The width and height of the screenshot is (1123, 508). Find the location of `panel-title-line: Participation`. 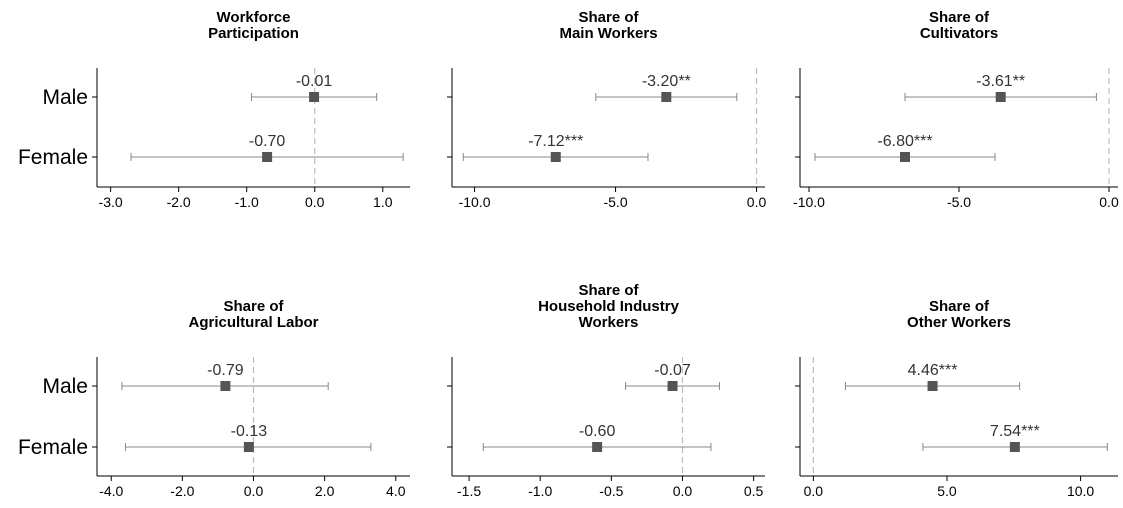

panel-title-line: Participation is located at coordinates (253, 33).